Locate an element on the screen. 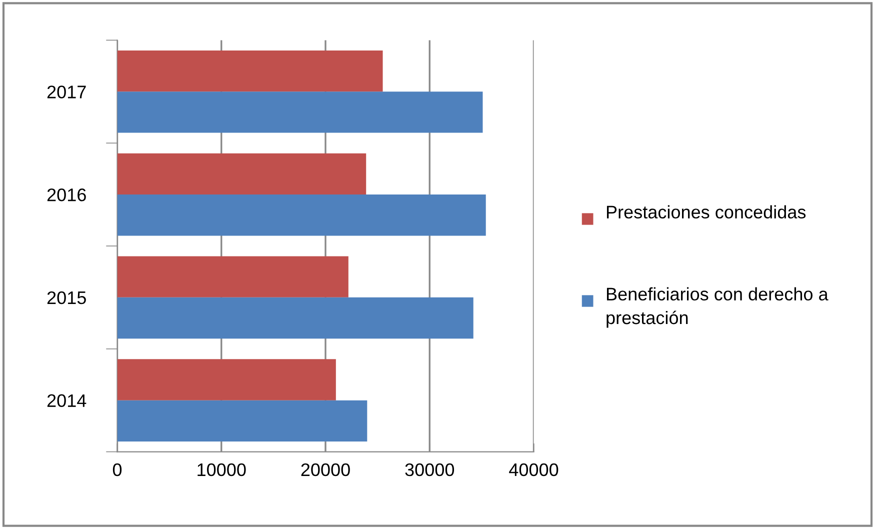 Image resolution: width=875 pixels, height=529 pixels. legend-label: Beneficiarios con derecho a prestación is located at coordinates (717, 307).